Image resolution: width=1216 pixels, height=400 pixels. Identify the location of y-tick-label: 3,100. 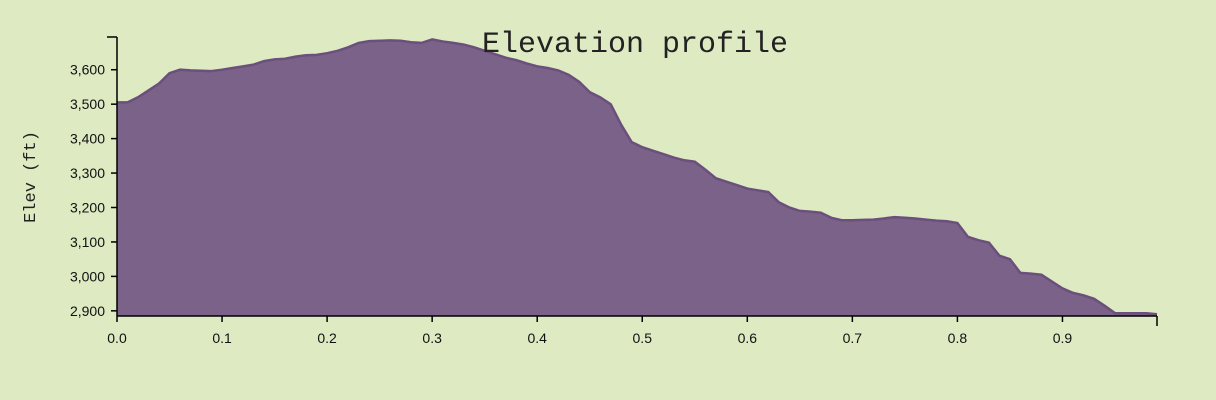
(87, 242).